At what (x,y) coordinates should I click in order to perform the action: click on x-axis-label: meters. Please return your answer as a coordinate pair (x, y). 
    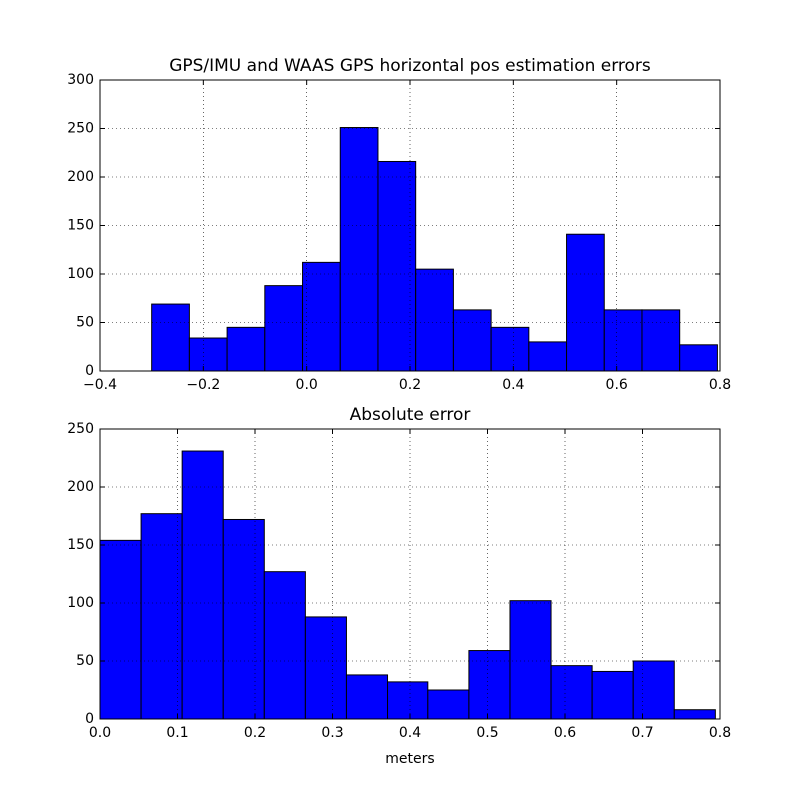
    Looking at the image, I should click on (409, 759).